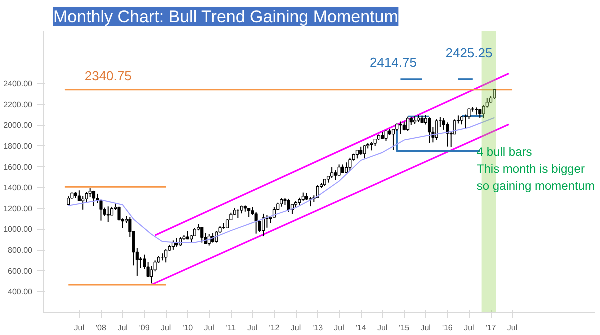 This screenshot has height=335, width=600. What do you see at coordinates (19, 188) in the screenshot?
I see `y-tick-label: 1400.00` at bounding box center [19, 188].